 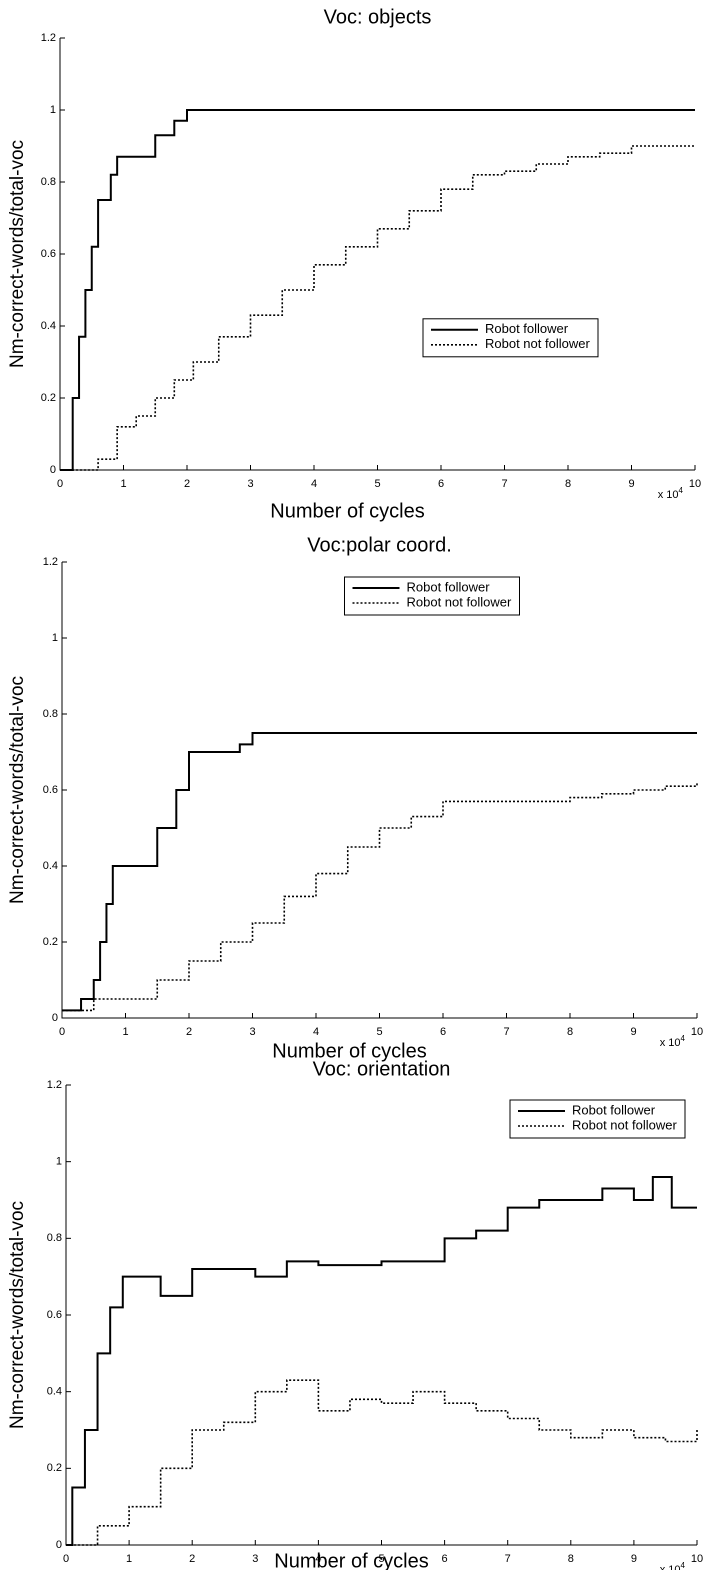 I want to click on chart-title: Voc:polar coord., so click(x=379, y=545).